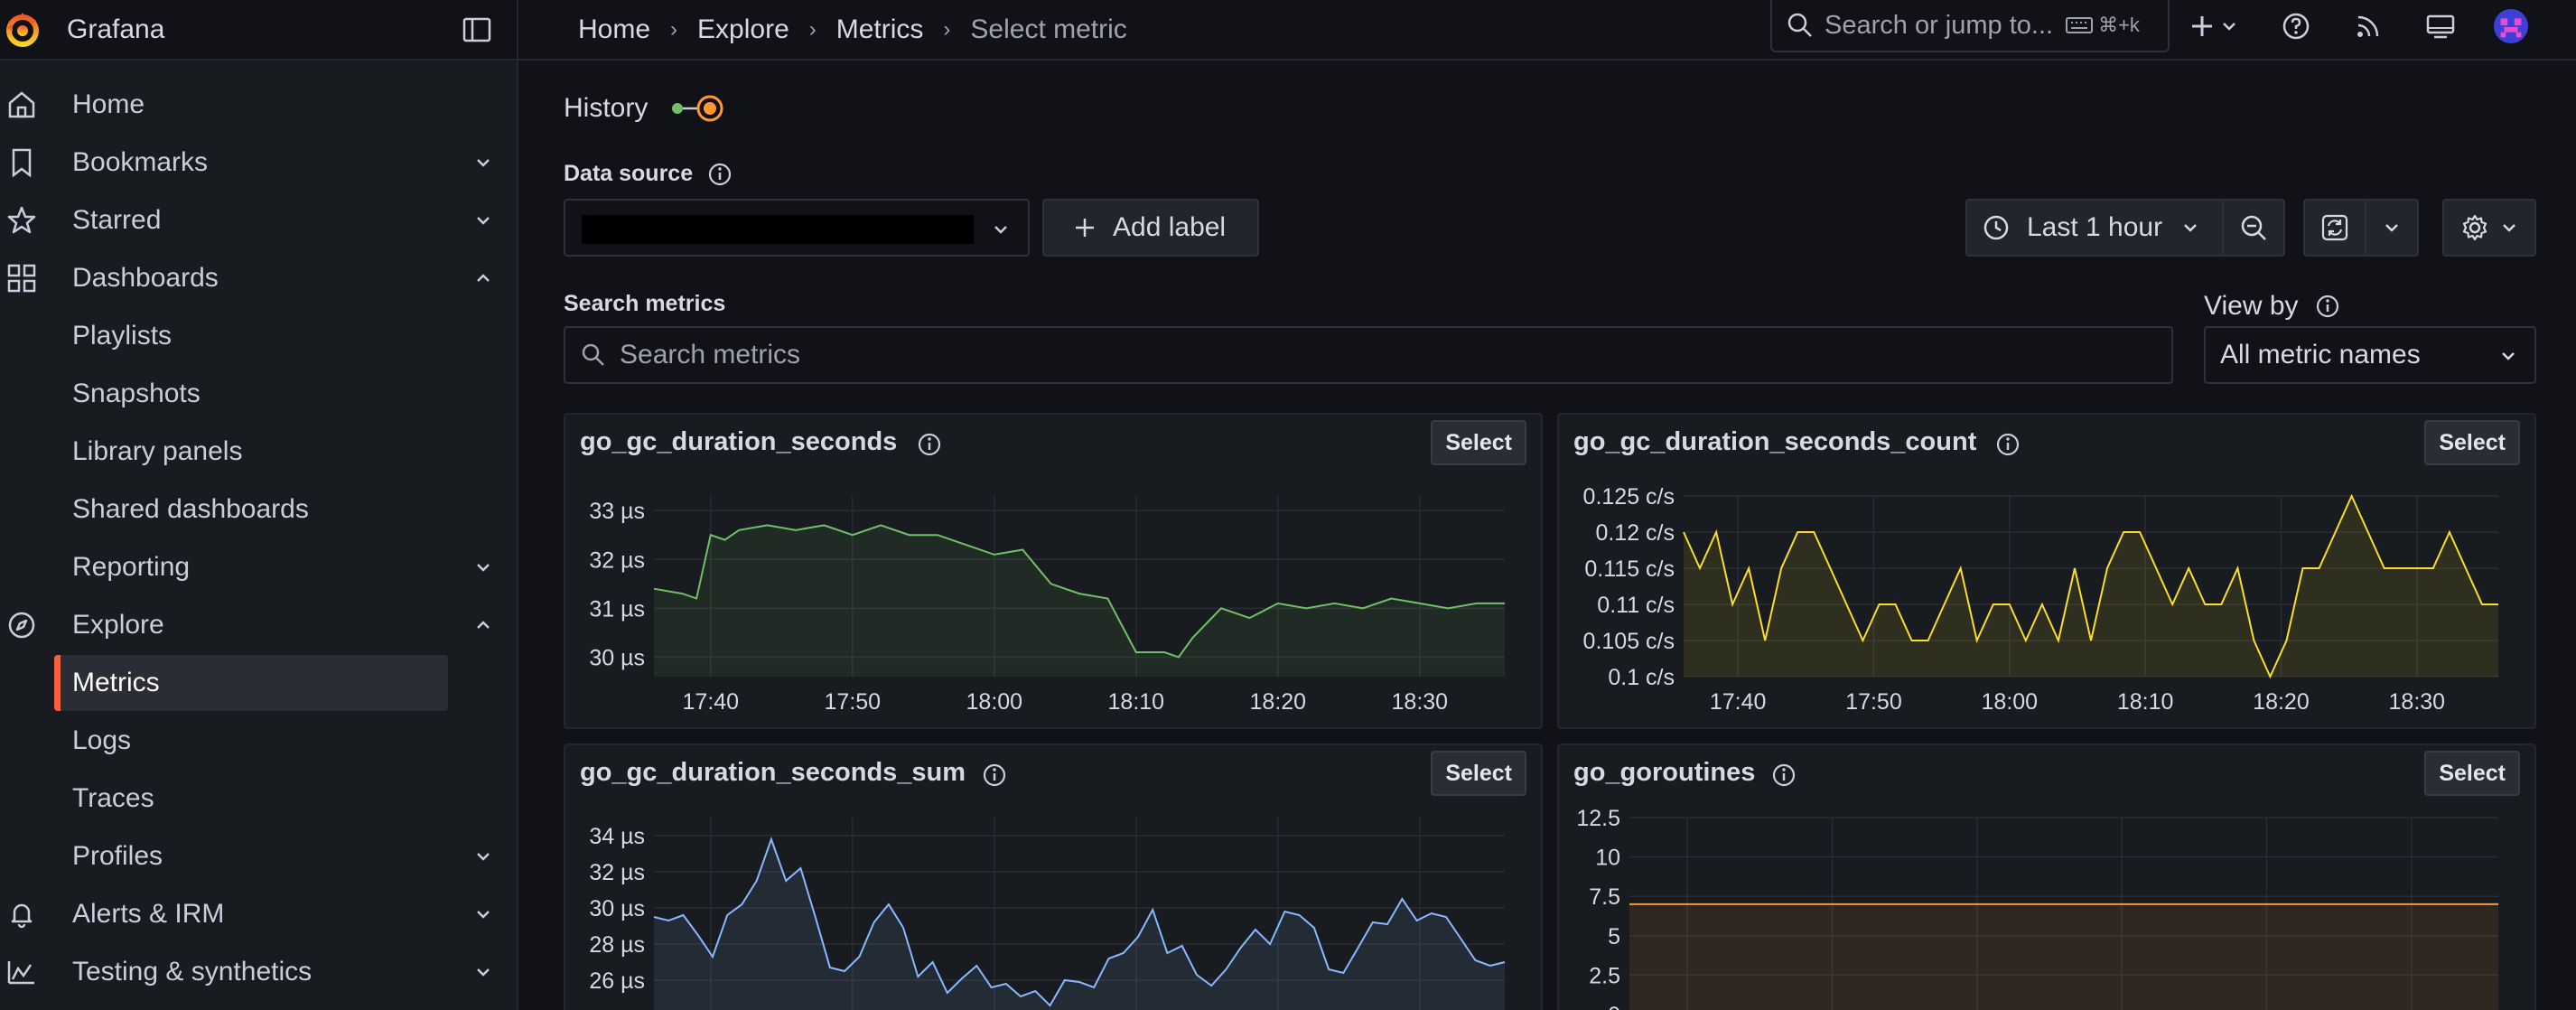  I want to click on view-by-value: All metric names, so click(2320, 355).